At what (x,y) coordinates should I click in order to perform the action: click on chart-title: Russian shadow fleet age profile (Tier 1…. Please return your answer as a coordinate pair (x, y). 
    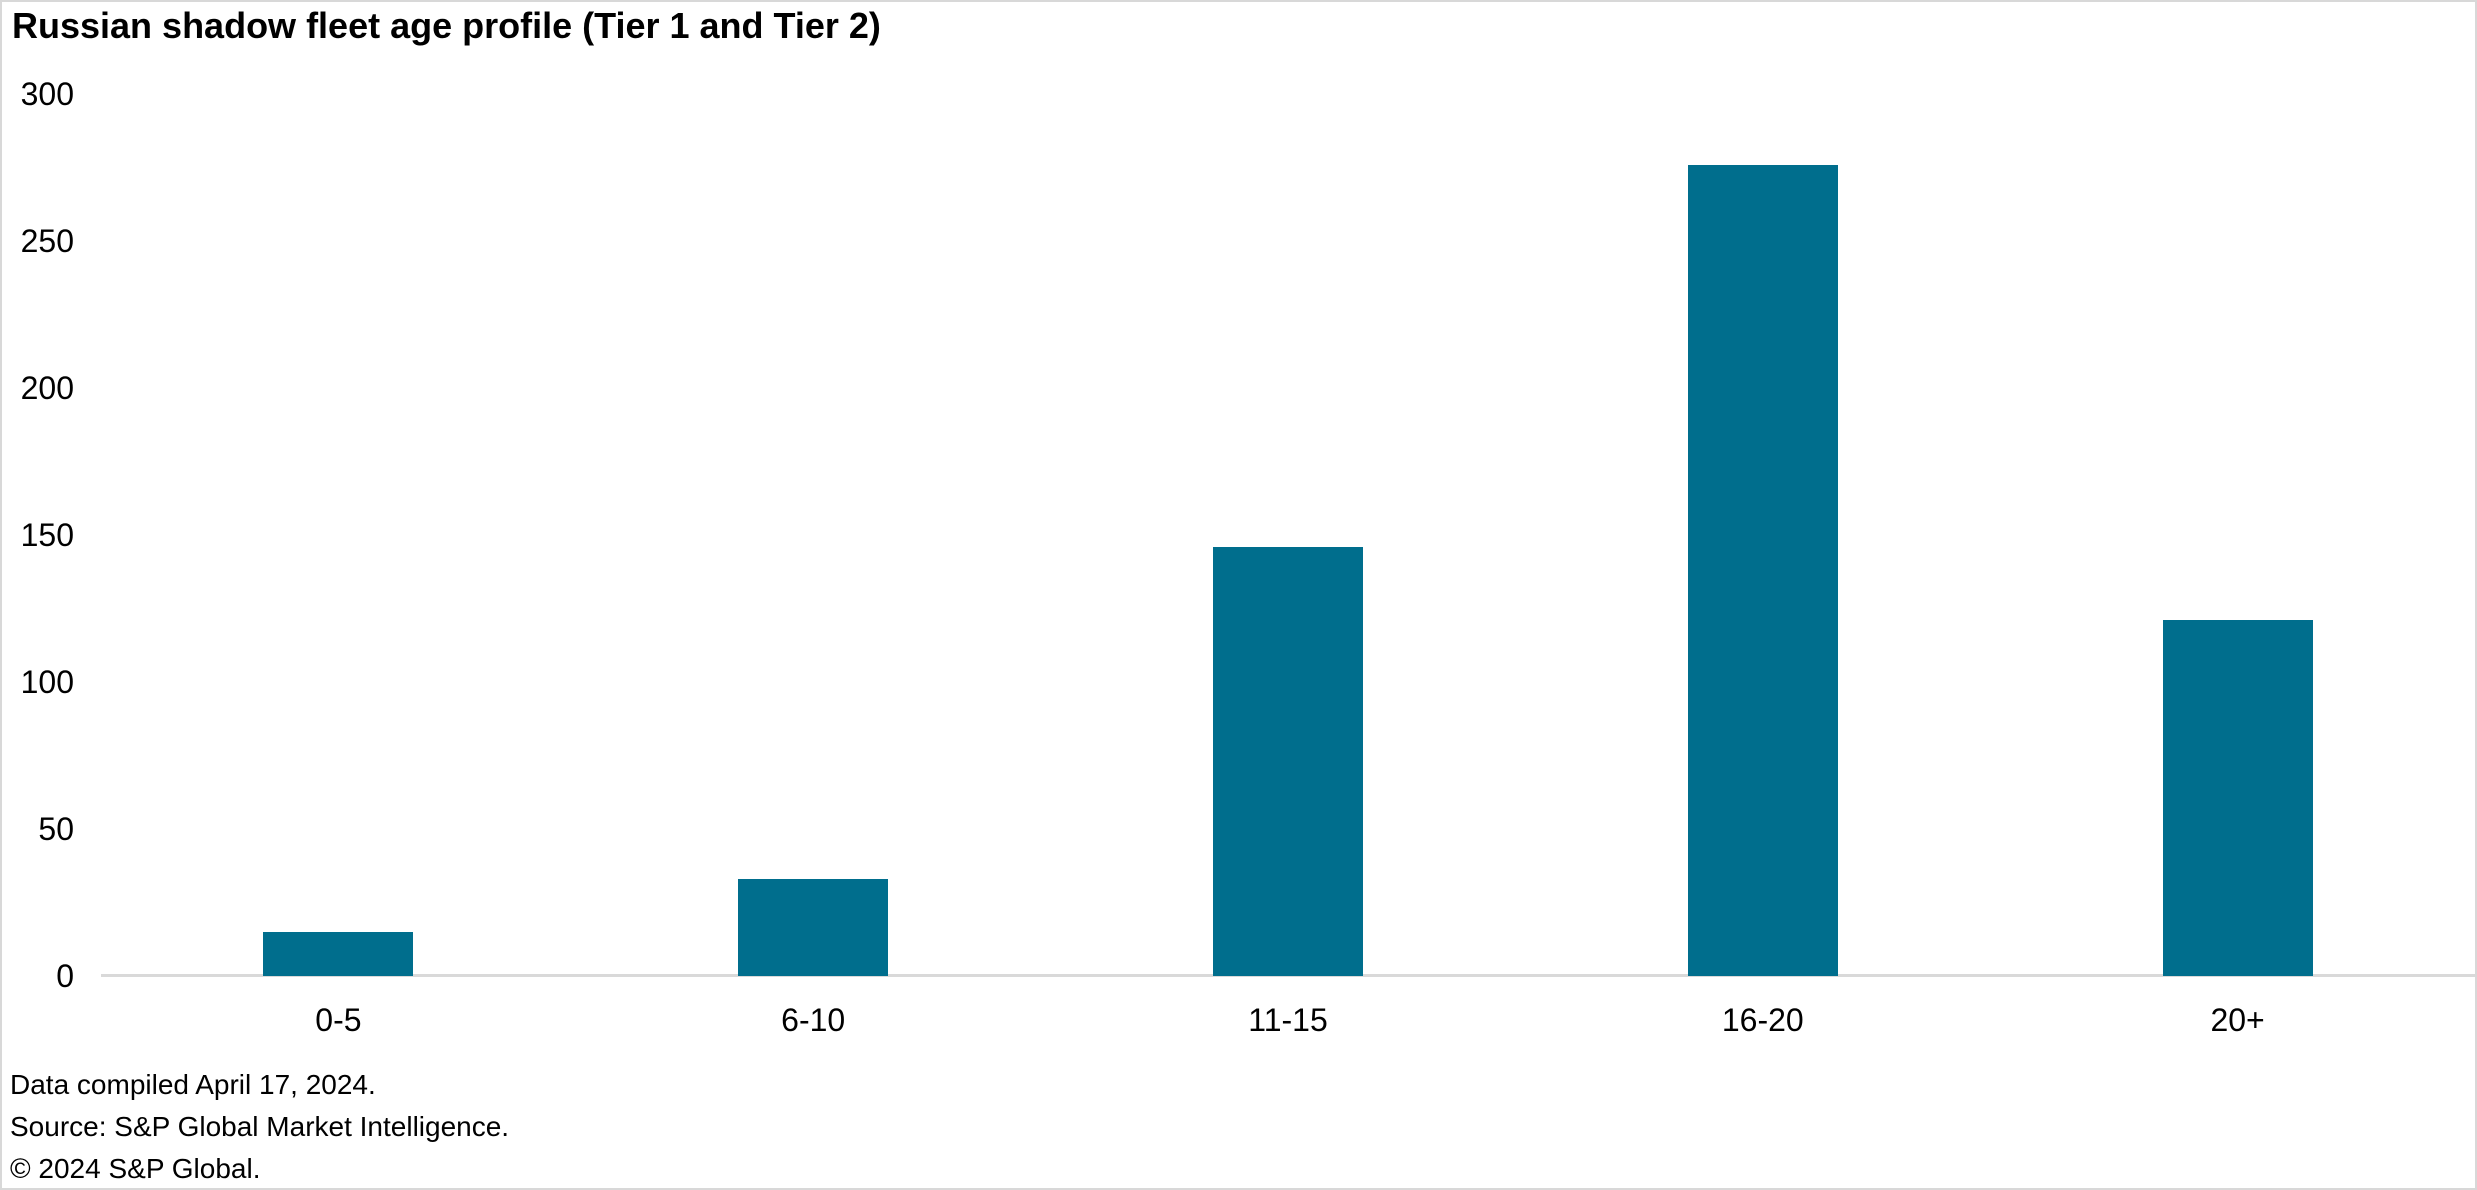
    Looking at the image, I should click on (446, 25).